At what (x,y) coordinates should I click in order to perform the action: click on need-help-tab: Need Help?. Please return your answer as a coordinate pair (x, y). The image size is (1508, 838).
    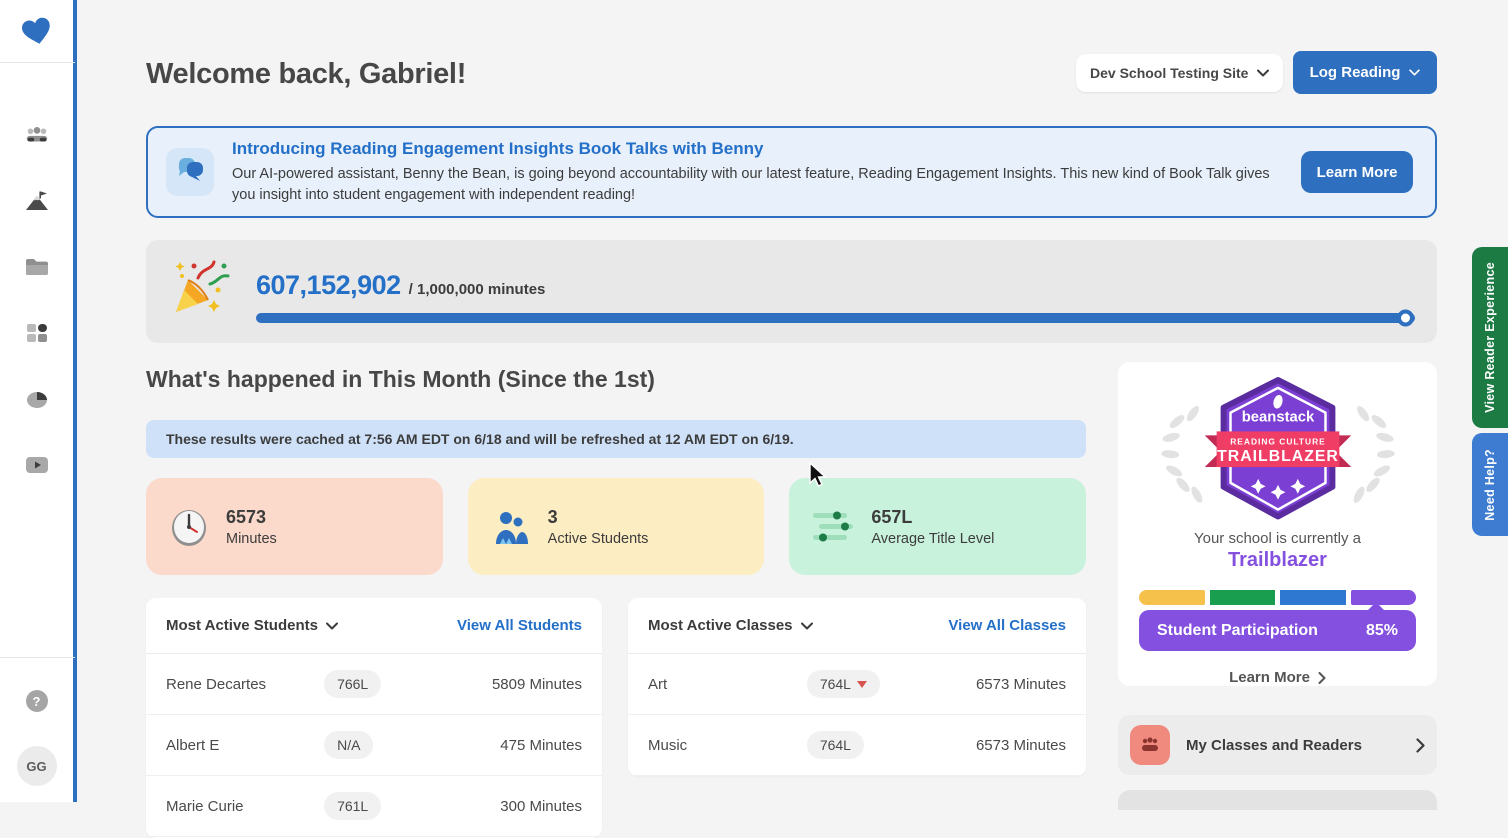
    Looking at the image, I should click on (1490, 484).